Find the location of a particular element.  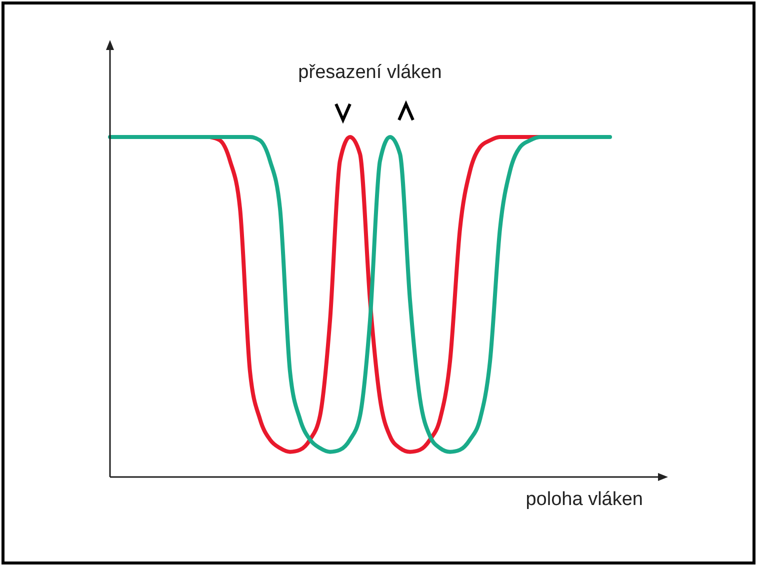

text: přesazení vláken is located at coordinates (370, 72).